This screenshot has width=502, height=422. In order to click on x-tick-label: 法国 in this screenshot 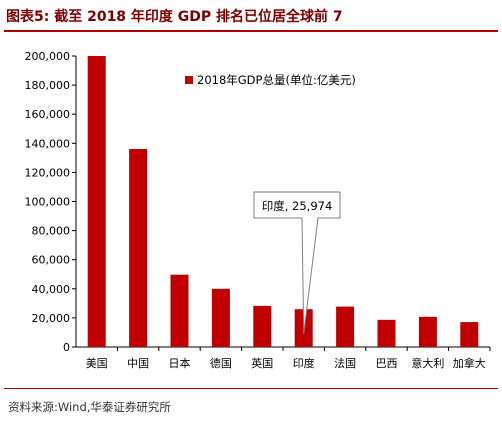, I will do `click(345, 363)`.